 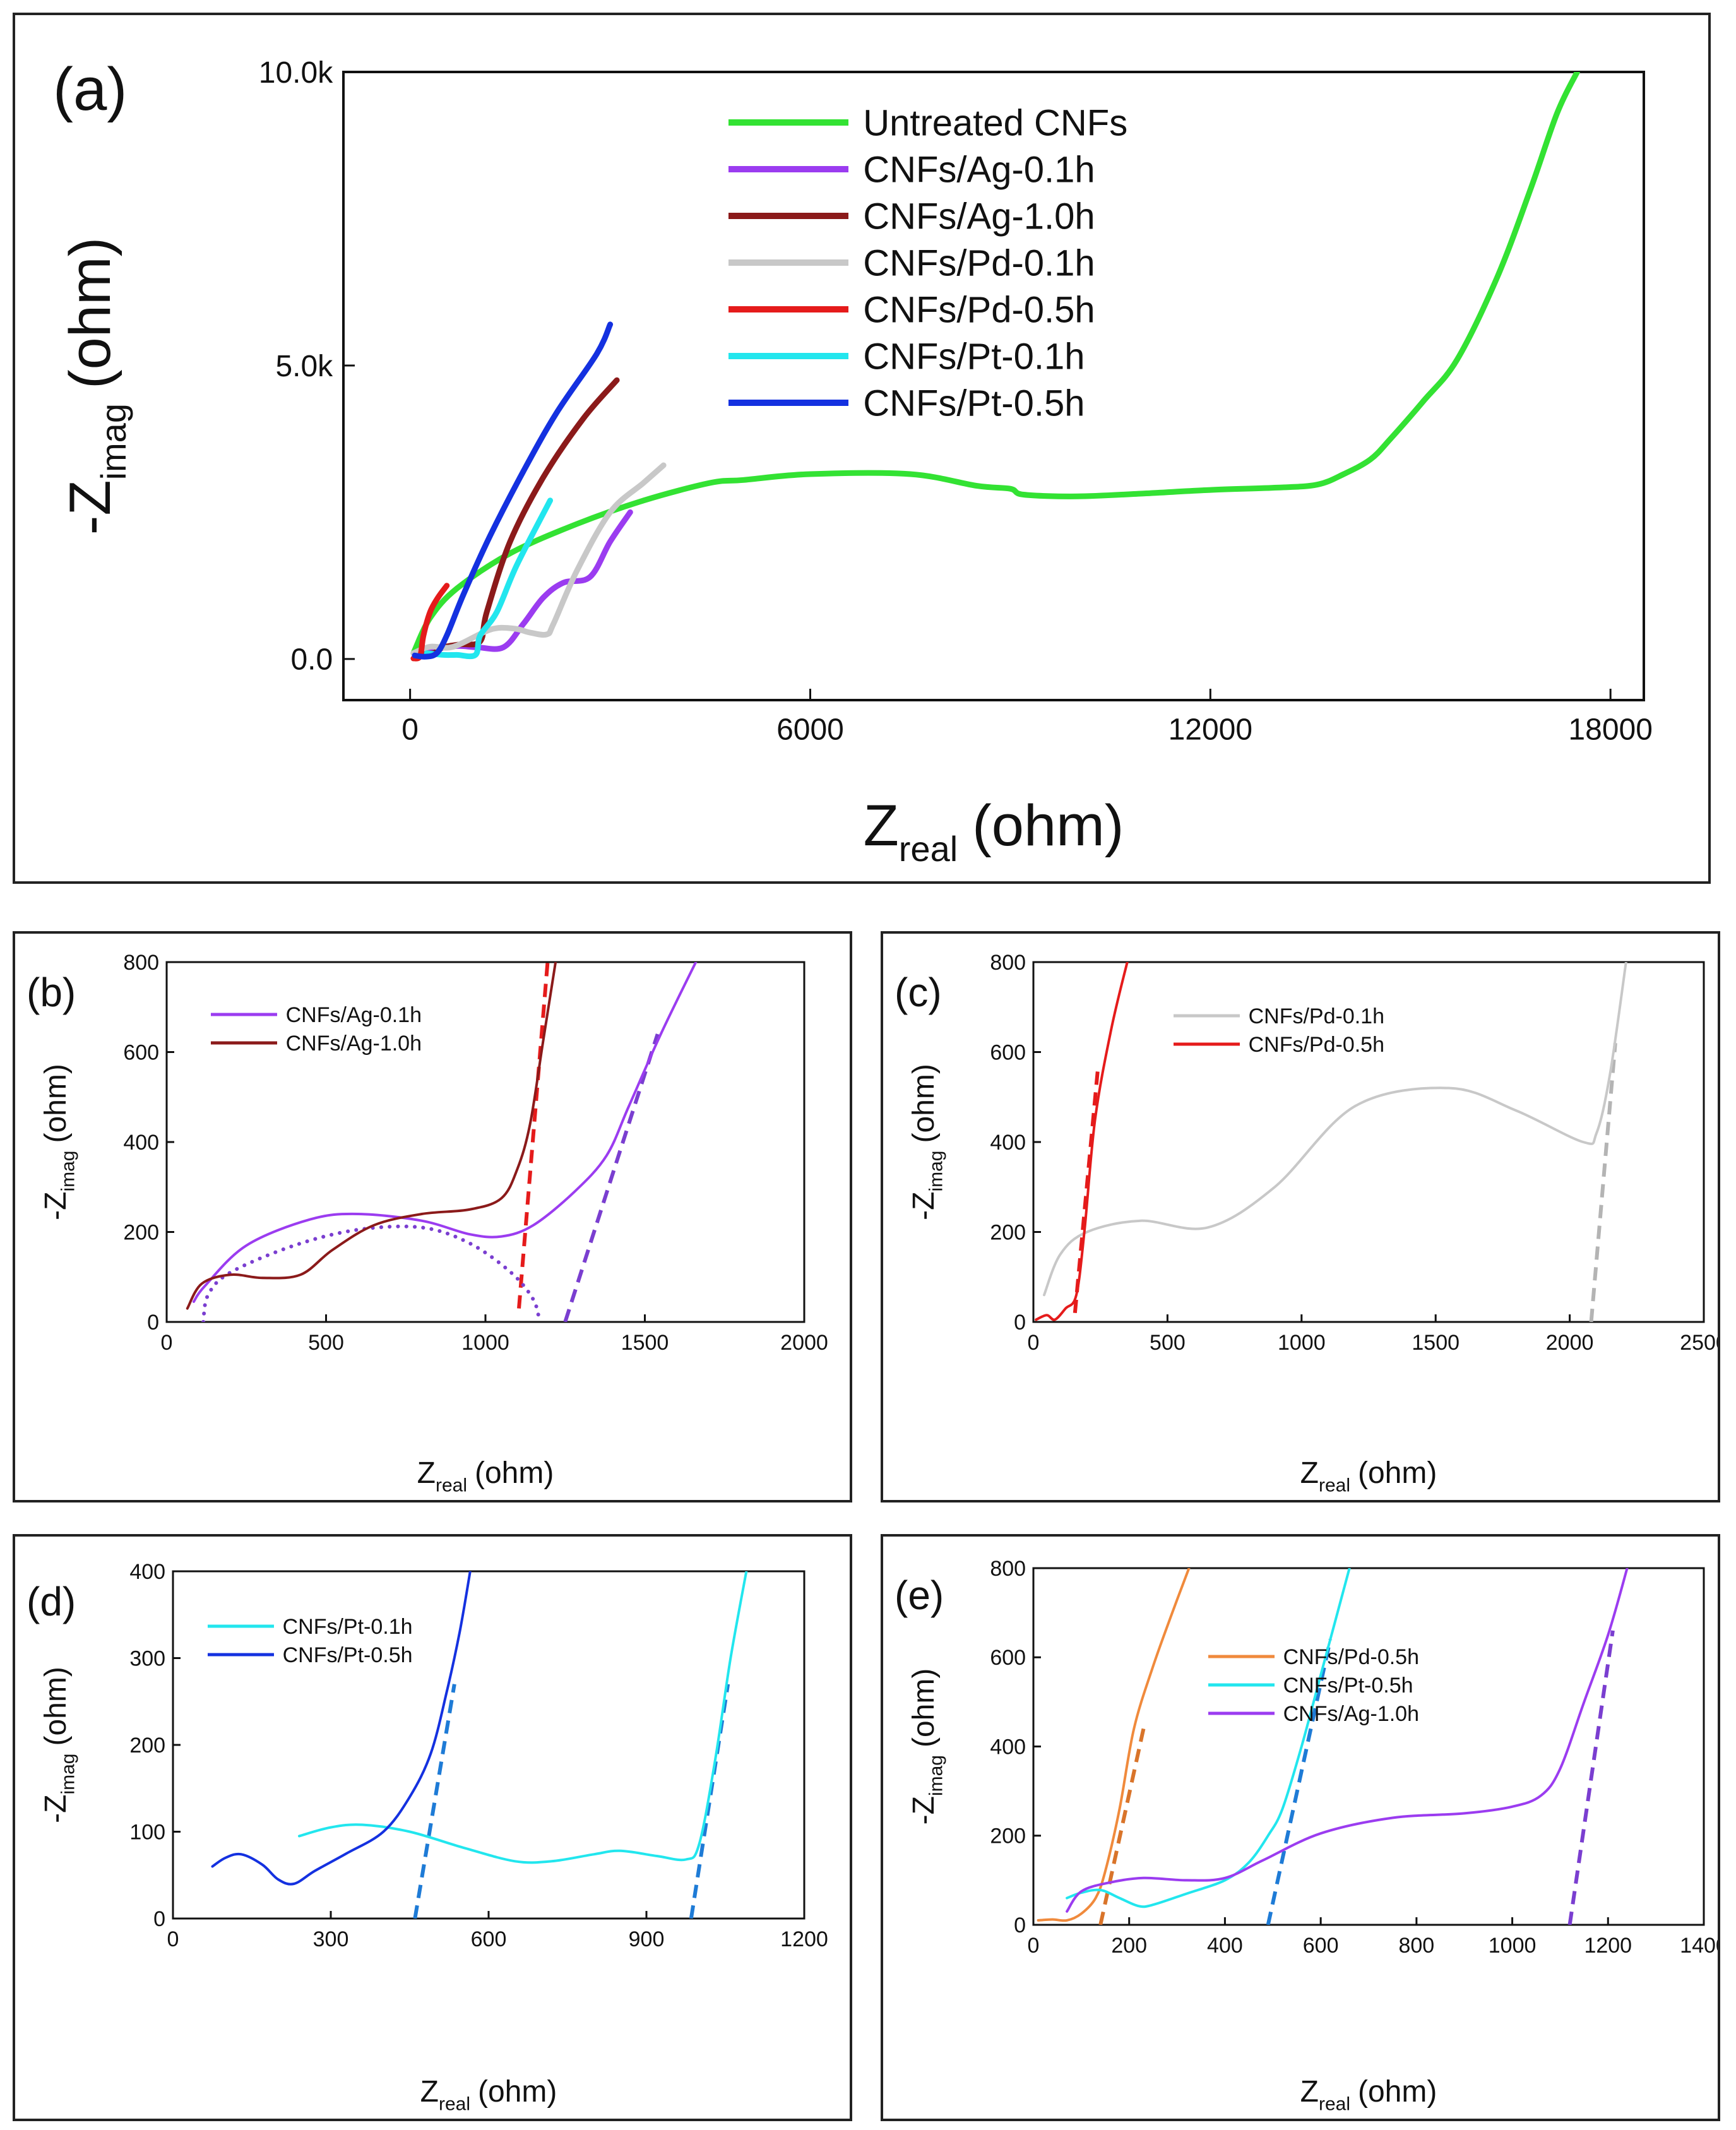 What do you see at coordinates (304, 366) in the screenshot?
I see `y-tick-label: 5.0k` at bounding box center [304, 366].